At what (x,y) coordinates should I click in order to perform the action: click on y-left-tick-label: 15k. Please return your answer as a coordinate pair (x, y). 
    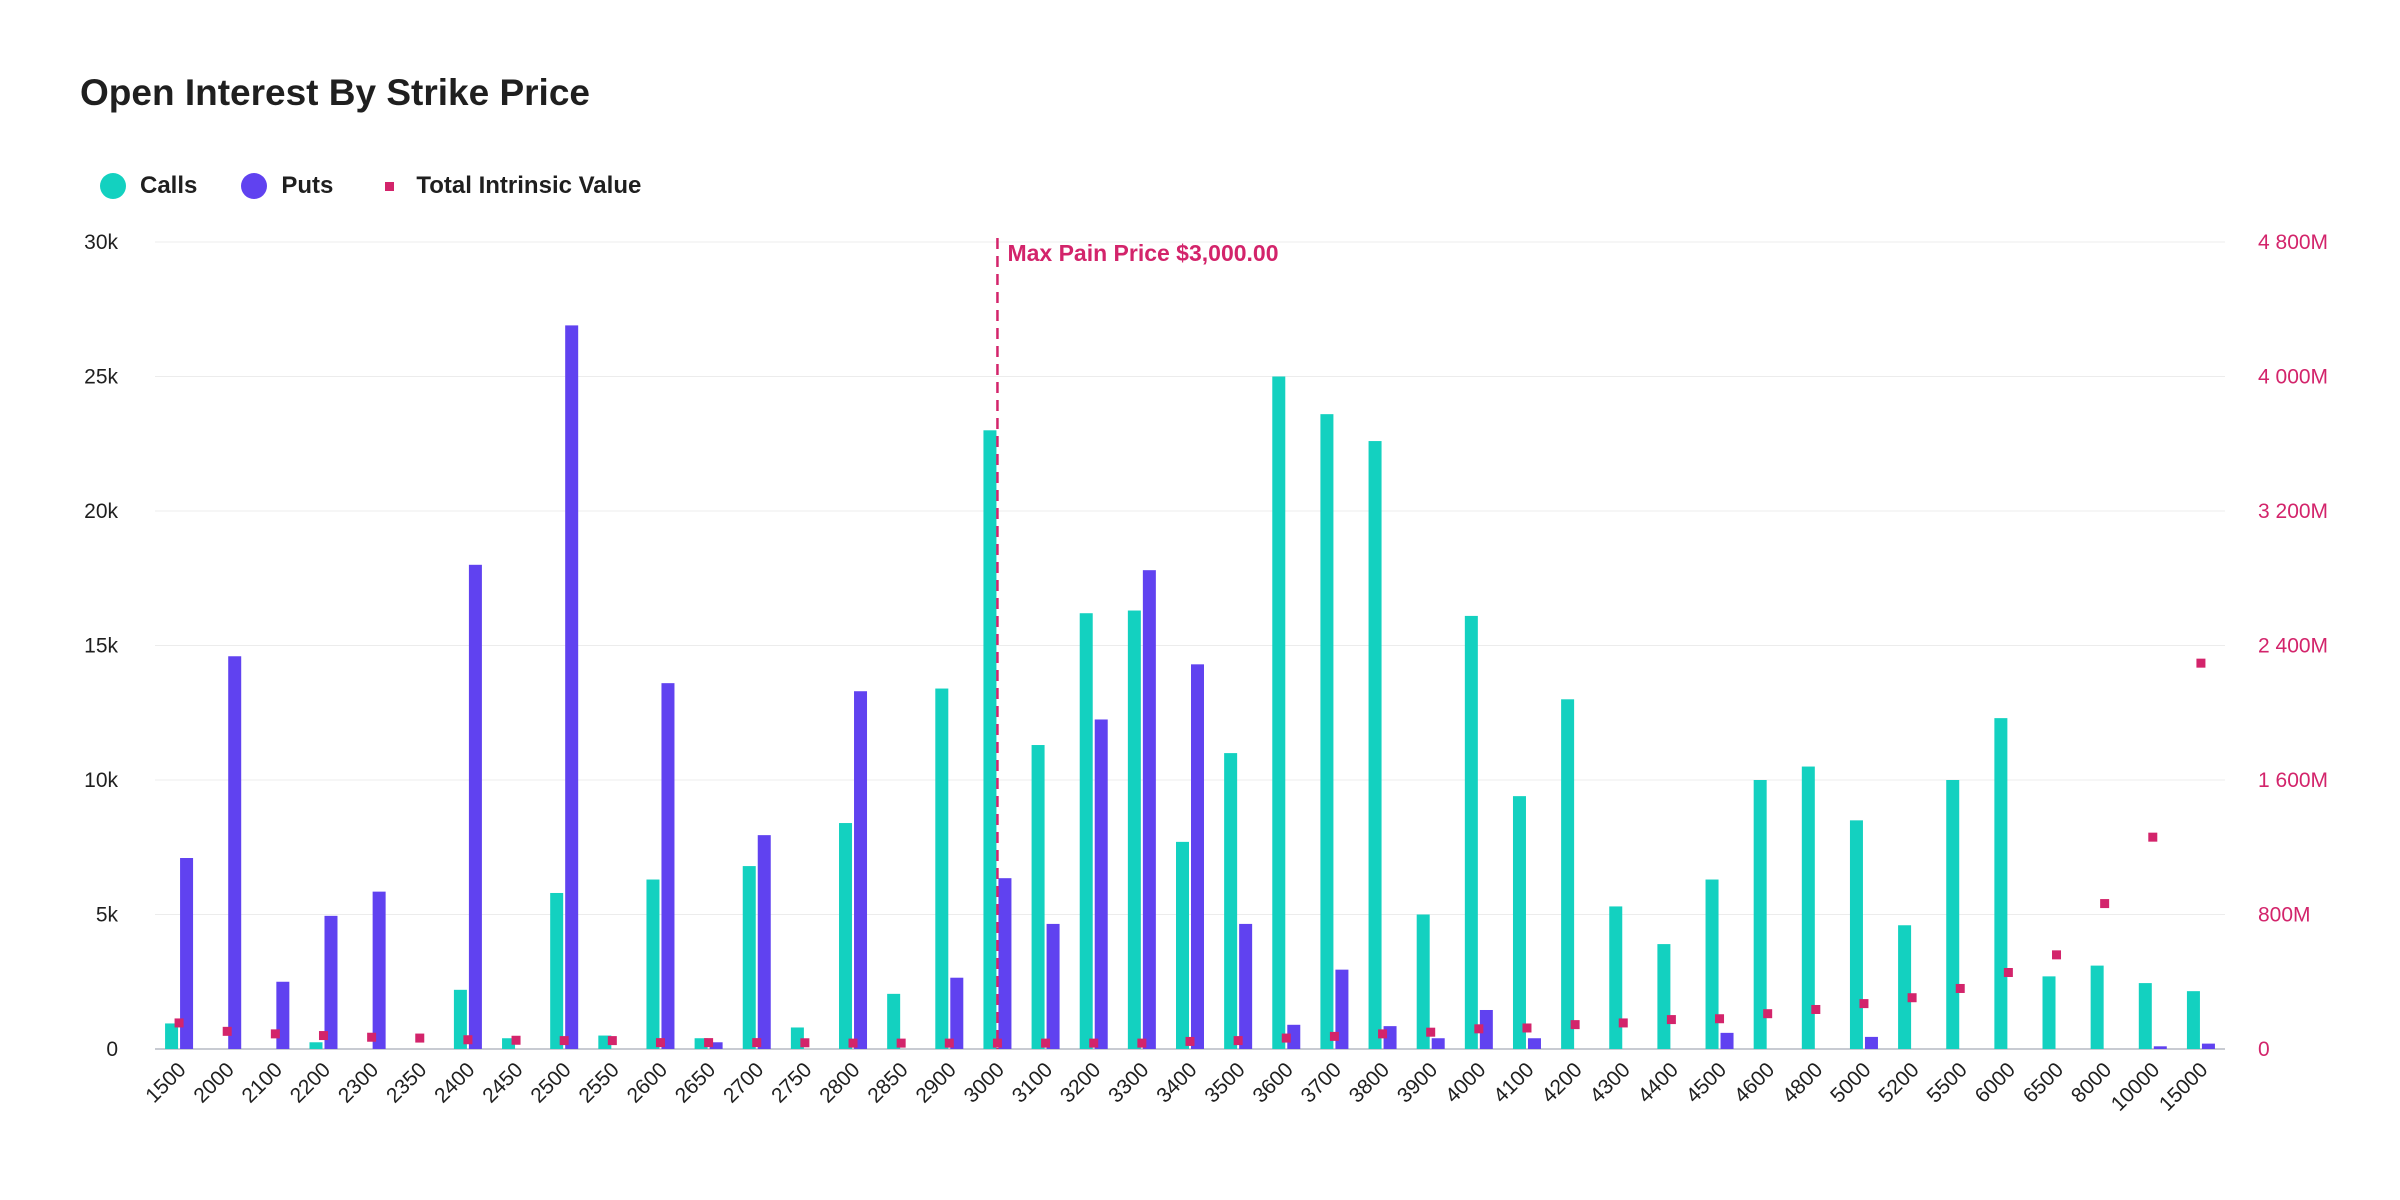
    Looking at the image, I should click on (101, 646).